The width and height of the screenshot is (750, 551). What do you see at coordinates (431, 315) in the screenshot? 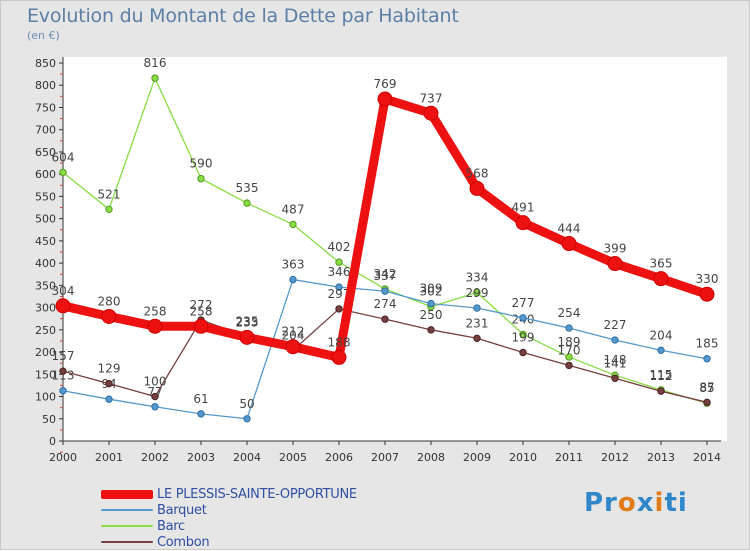
I see `data-label: 250` at bounding box center [431, 315].